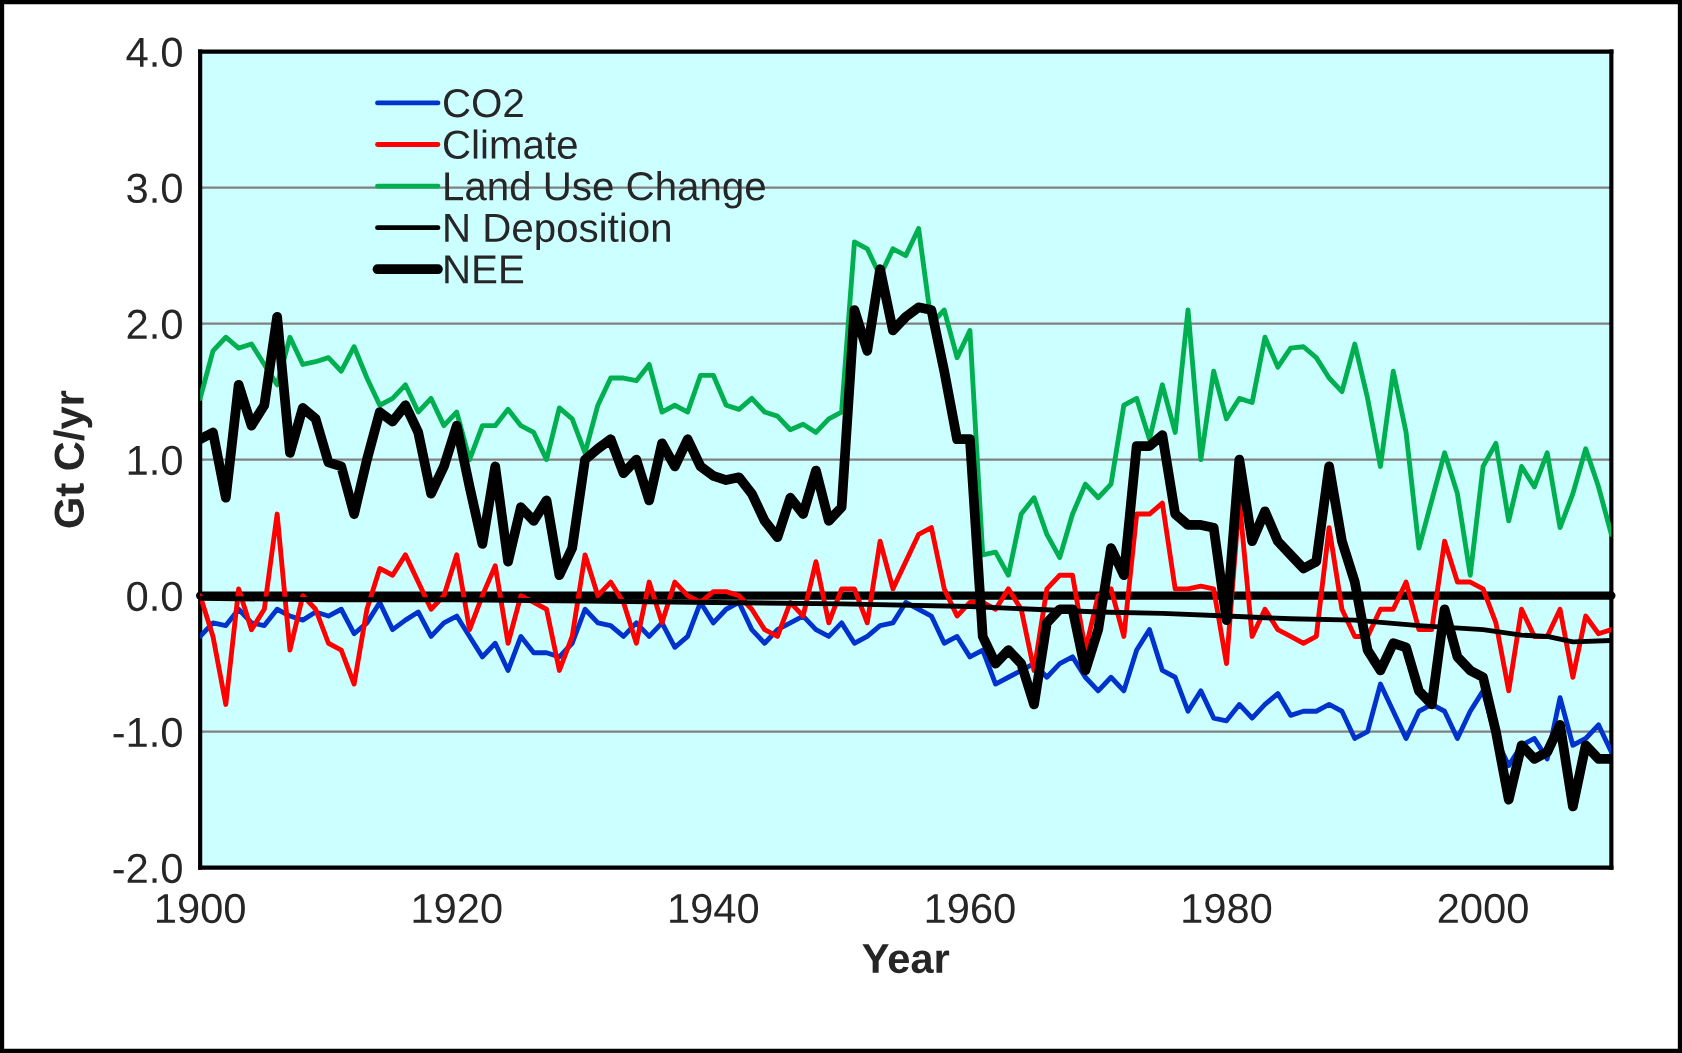 This screenshot has height=1053, width=1682. What do you see at coordinates (1483, 908) in the screenshot?
I see `x-tick-label: 2000` at bounding box center [1483, 908].